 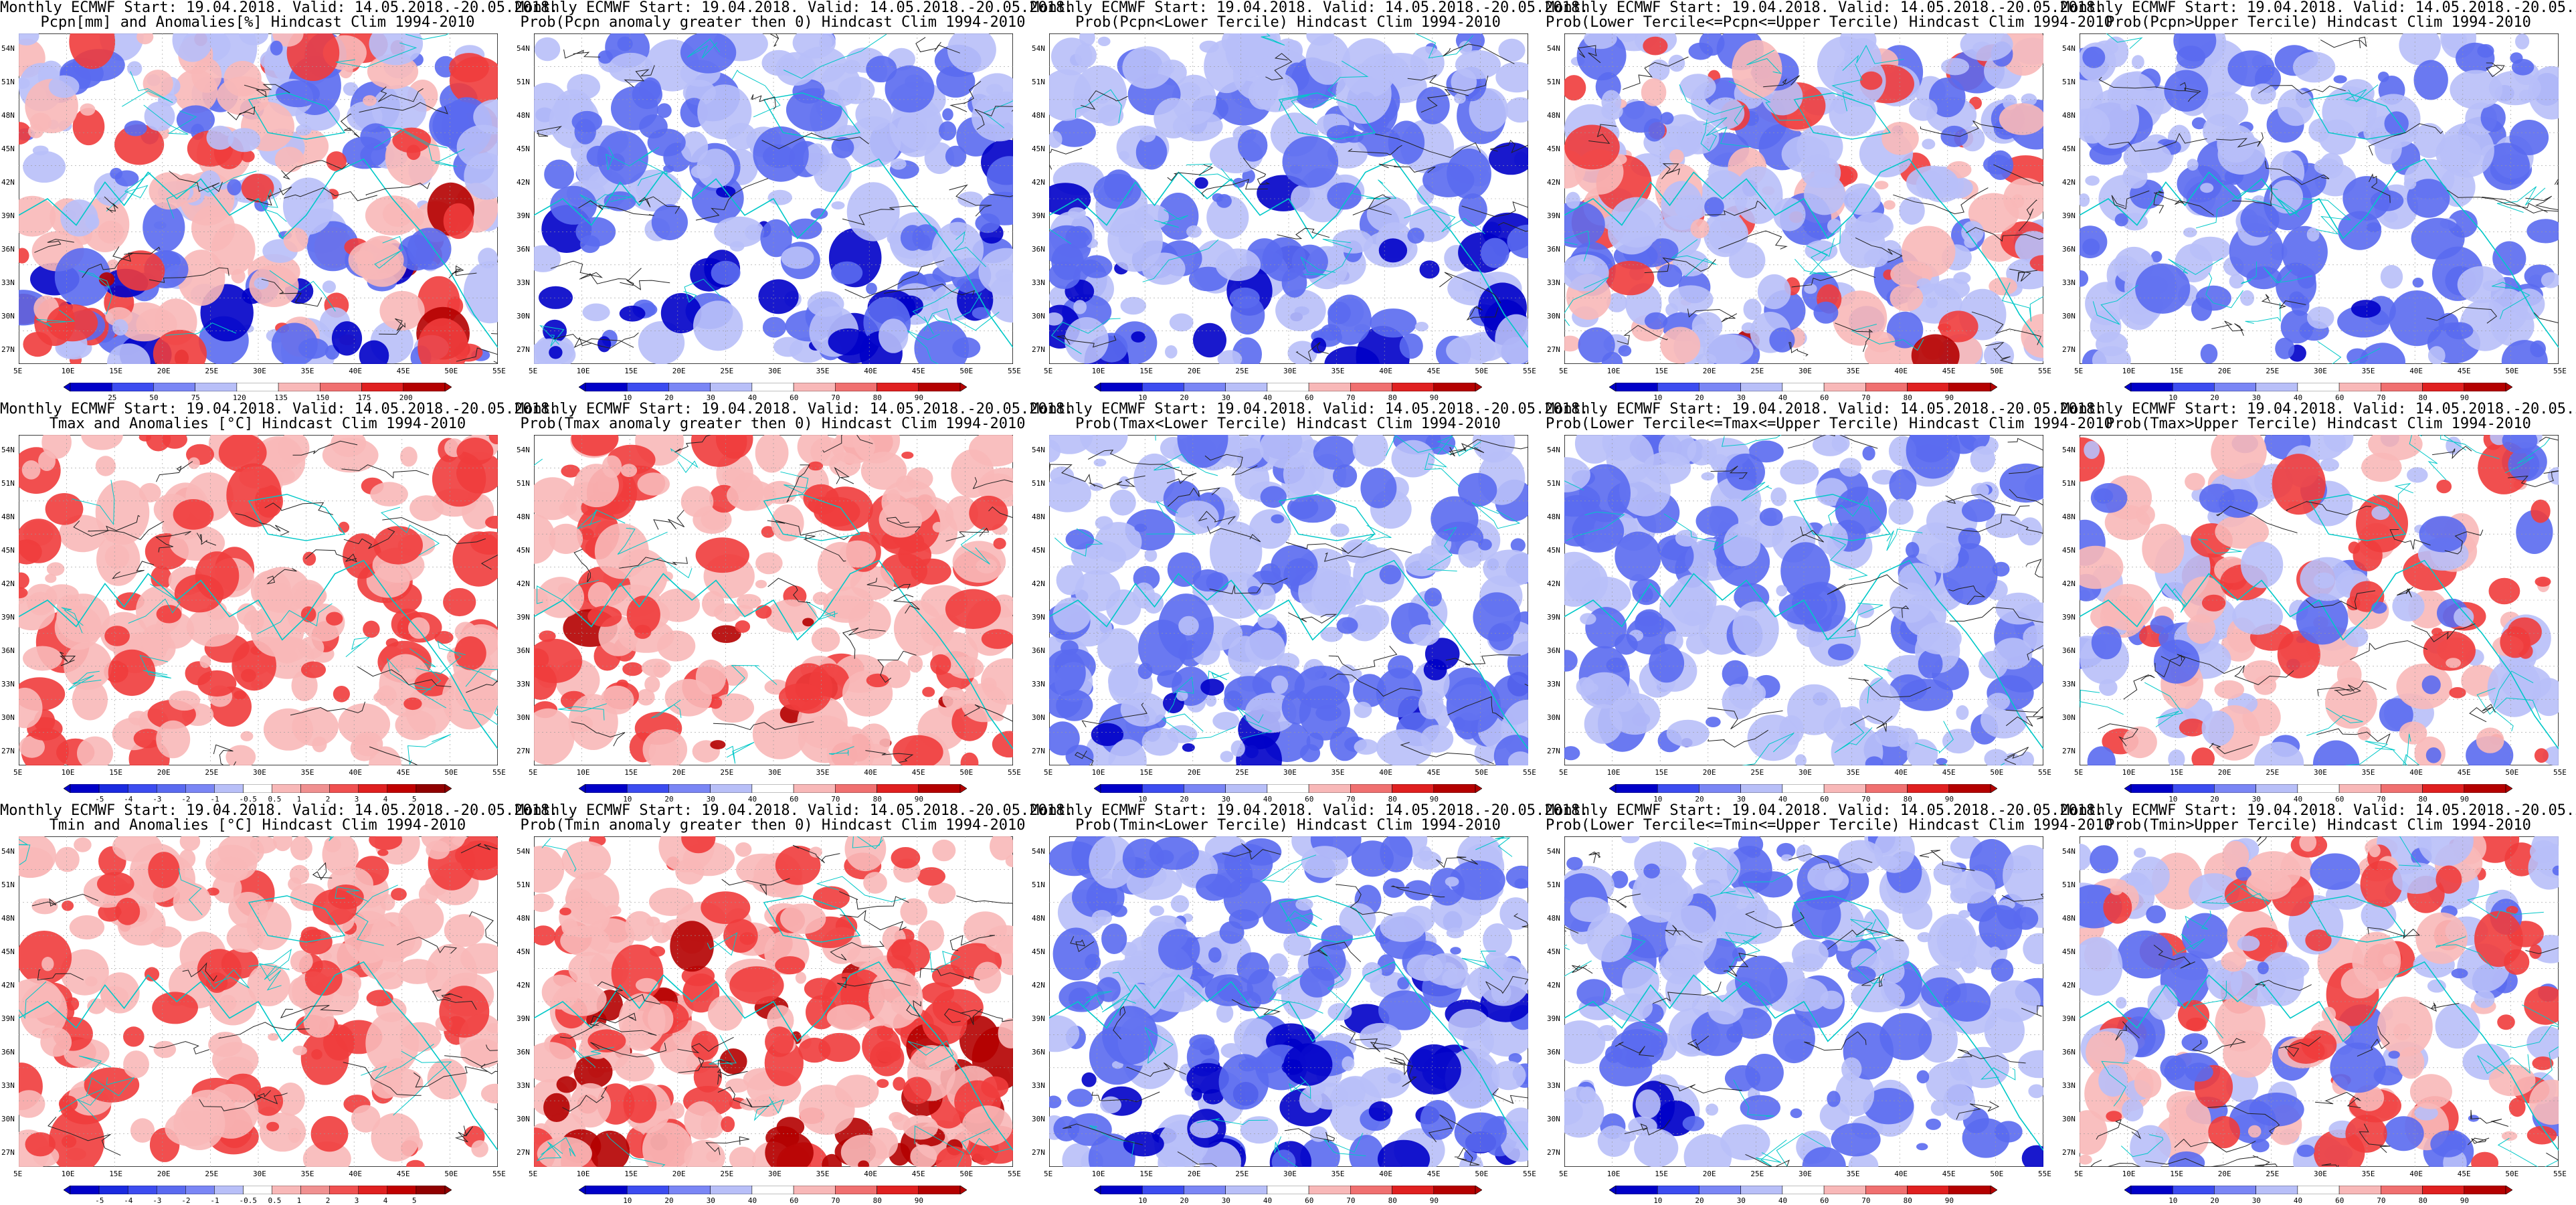 I want to click on lon-tick-label: 5E, so click(x=533, y=371).